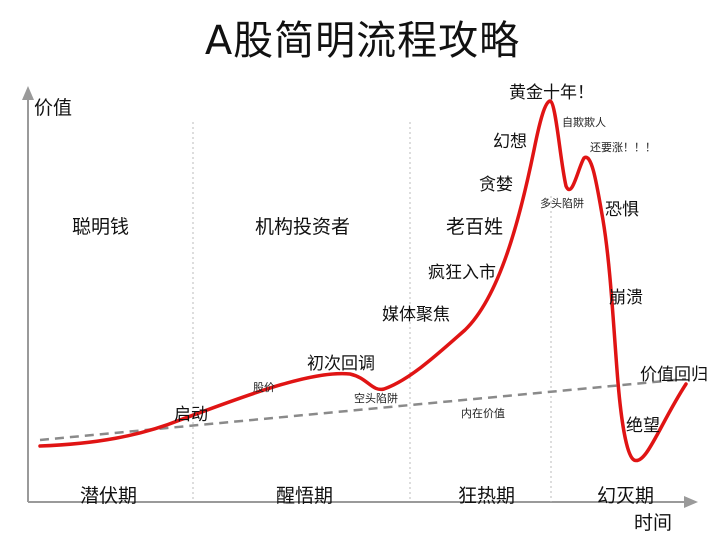 The image size is (725, 536). What do you see at coordinates (475, 227) in the screenshot?
I see `participant-public: 老百姓` at bounding box center [475, 227].